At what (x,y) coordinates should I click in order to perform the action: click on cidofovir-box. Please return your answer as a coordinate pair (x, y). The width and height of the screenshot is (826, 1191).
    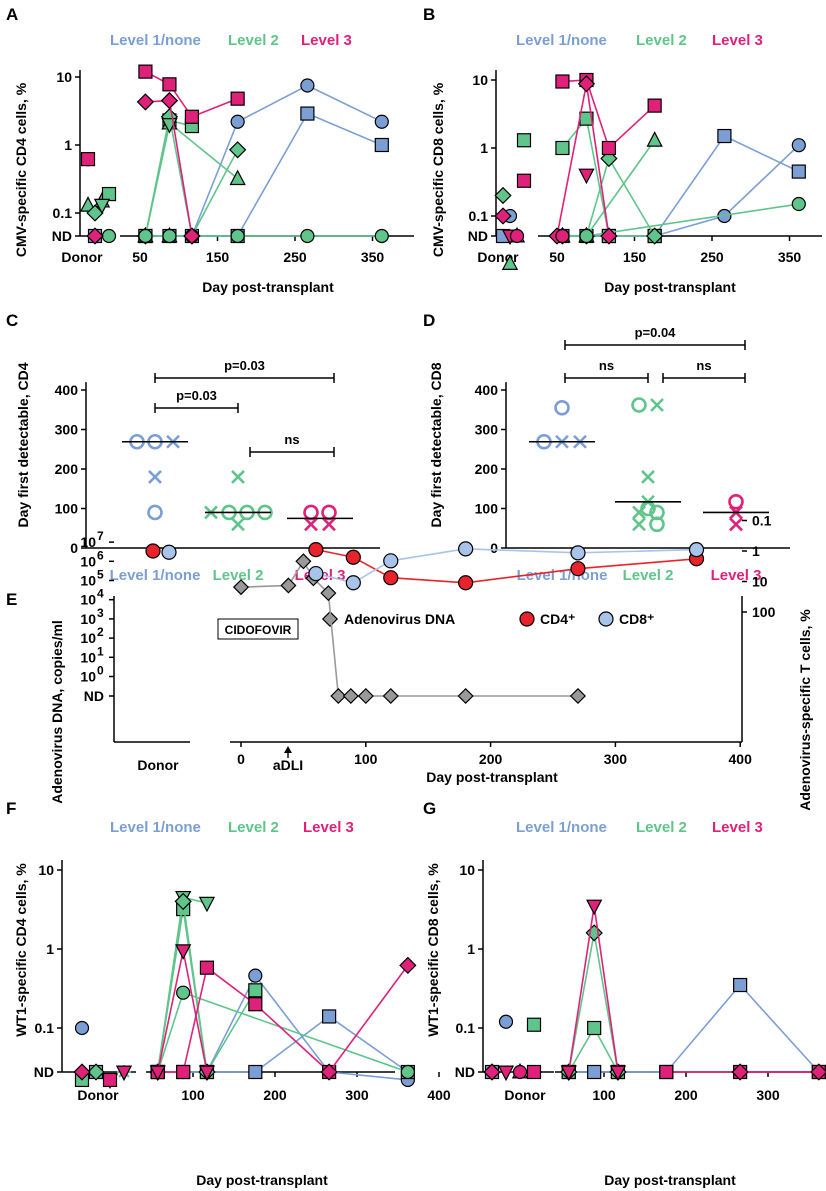
    Looking at the image, I should click on (258, 629).